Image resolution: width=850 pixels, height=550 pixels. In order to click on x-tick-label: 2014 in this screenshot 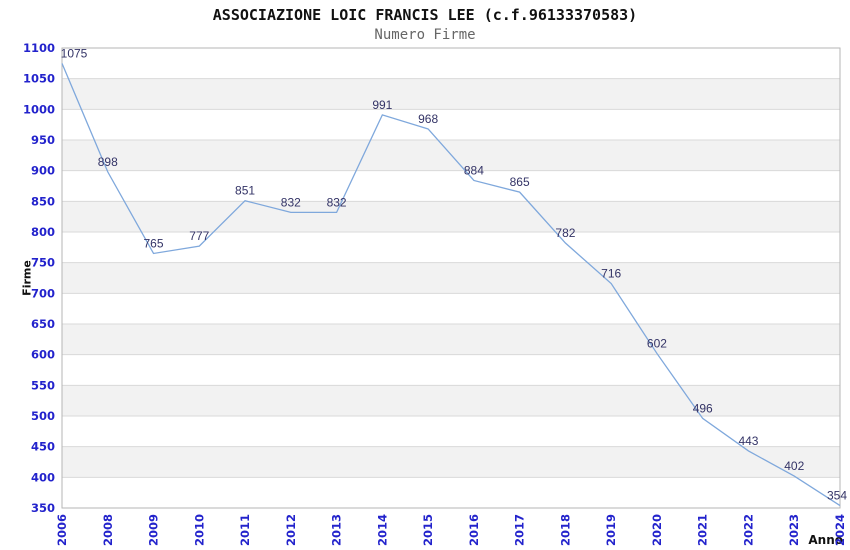, I will do `click(382, 530)`.